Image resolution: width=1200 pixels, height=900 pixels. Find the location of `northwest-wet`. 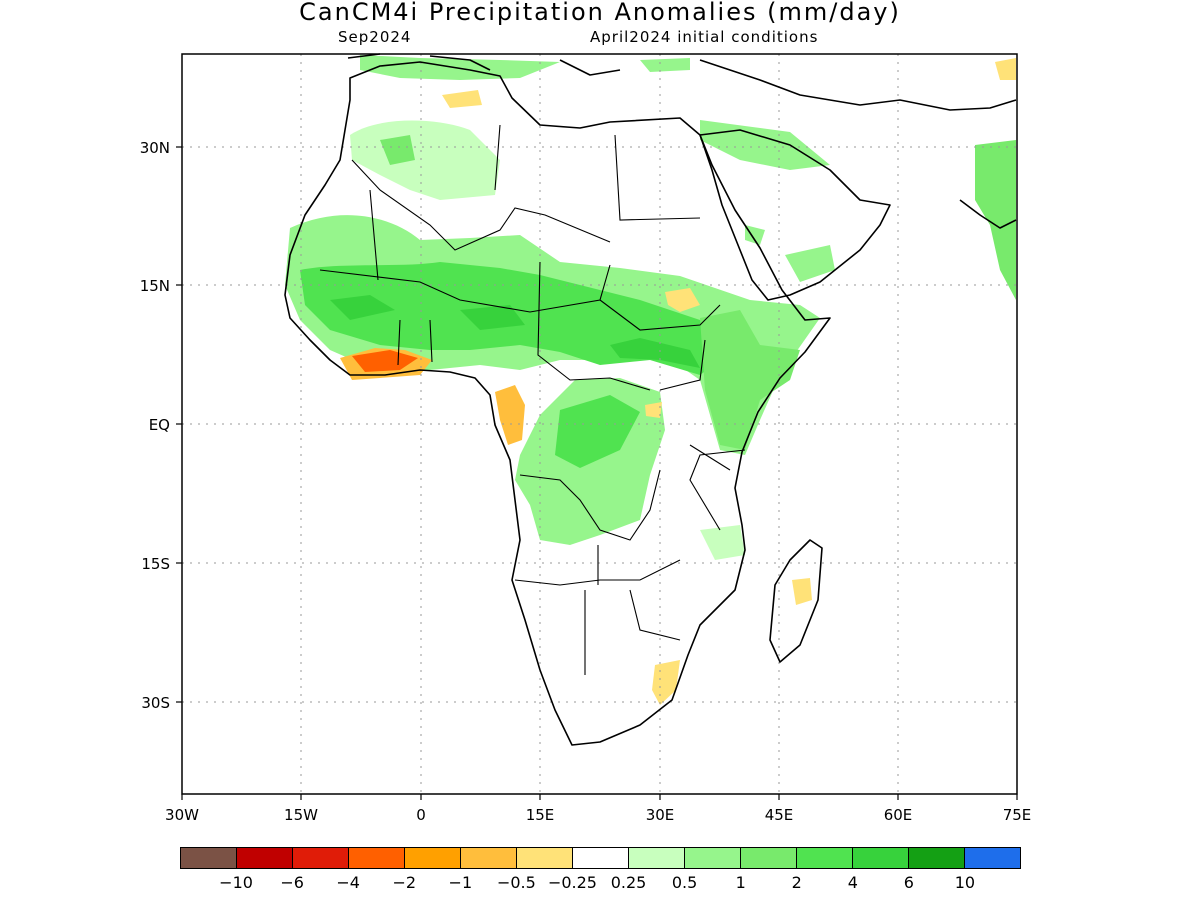

northwest-wet is located at coordinates (425, 160).